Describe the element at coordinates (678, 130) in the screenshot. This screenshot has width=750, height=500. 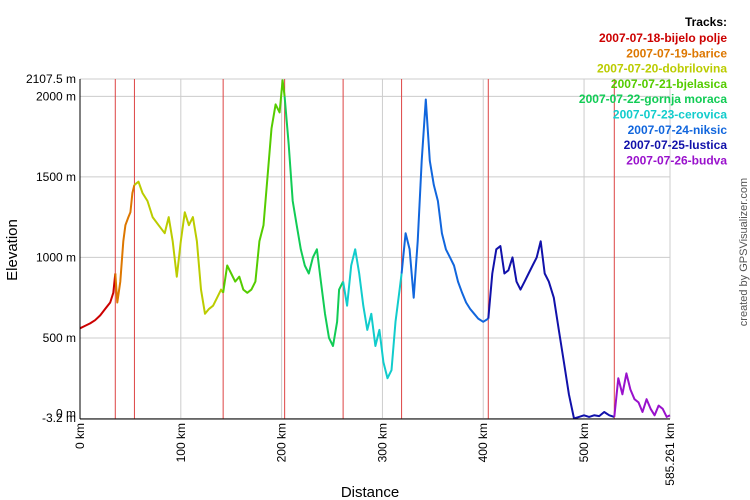
I see `legend-item: 2007-07-24-niksic` at that location.